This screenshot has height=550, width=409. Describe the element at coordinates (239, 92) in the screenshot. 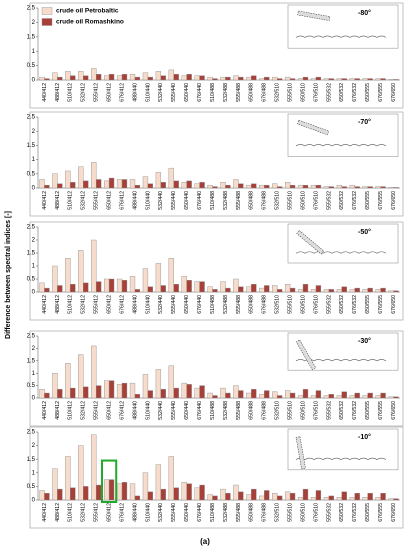

I see `x-tick-label: 555/488` at that location.